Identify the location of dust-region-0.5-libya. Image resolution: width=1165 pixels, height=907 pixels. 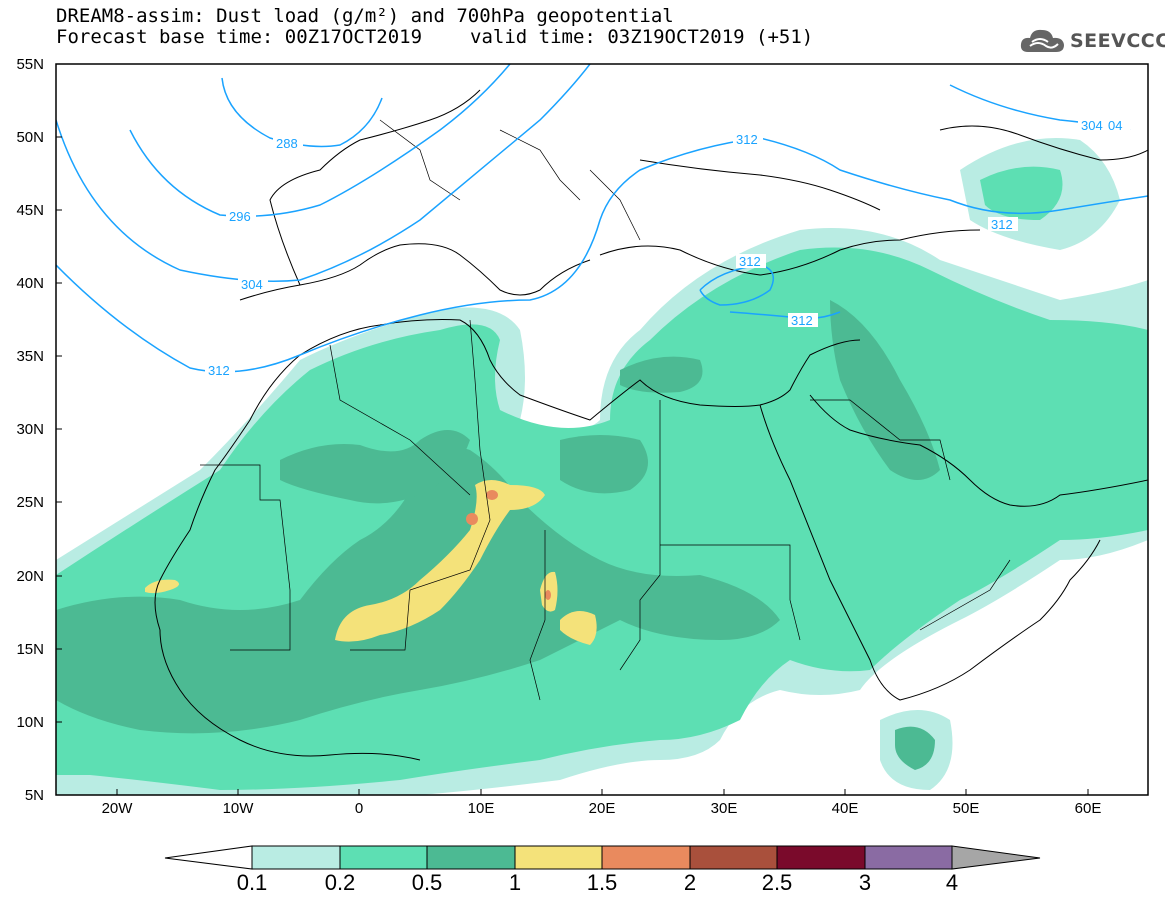
(604, 464).